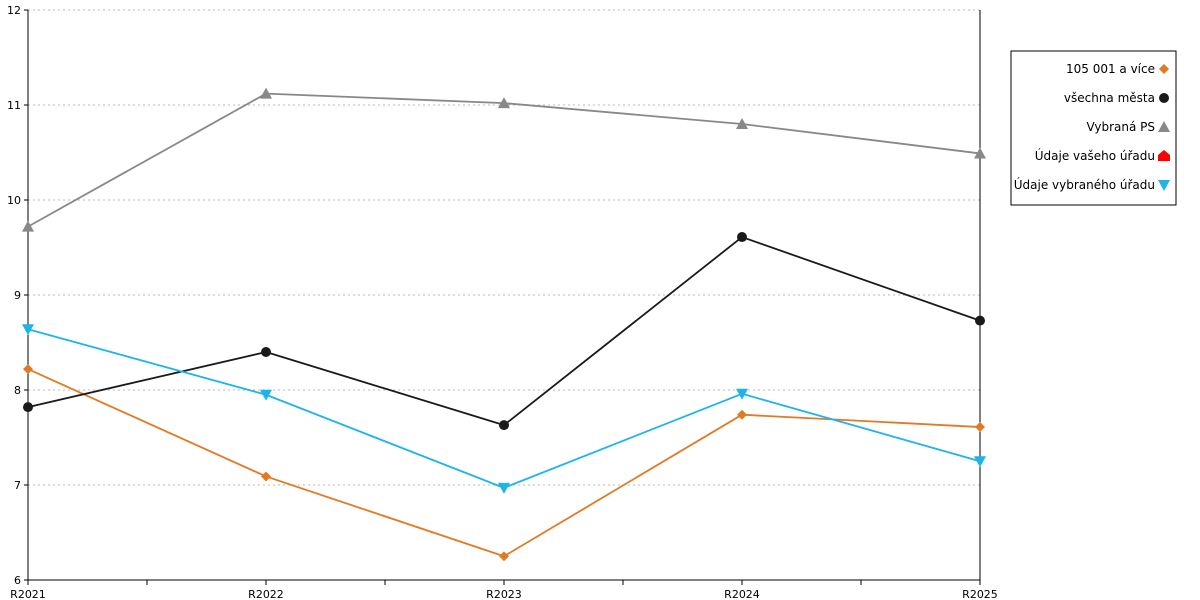 The image size is (1200, 600). What do you see at coordinates (1109, 98) in the screenshot?
I see `legend-entry-label: všechna města` at bounding box center [1109, 98].